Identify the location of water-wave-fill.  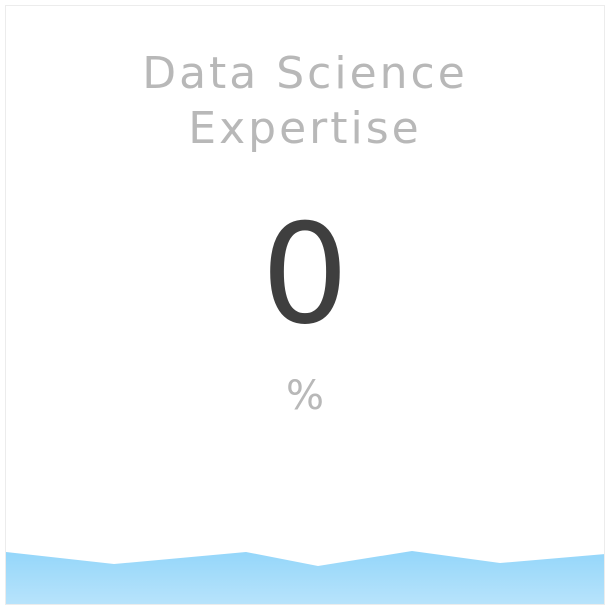
(305, 577).